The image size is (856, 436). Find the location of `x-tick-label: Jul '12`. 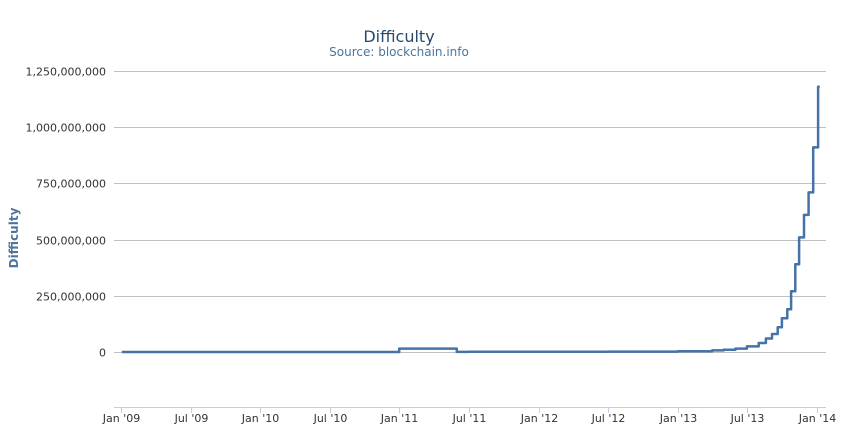

x-tick-label: Jul '12 is located at coordinates (608, 418).